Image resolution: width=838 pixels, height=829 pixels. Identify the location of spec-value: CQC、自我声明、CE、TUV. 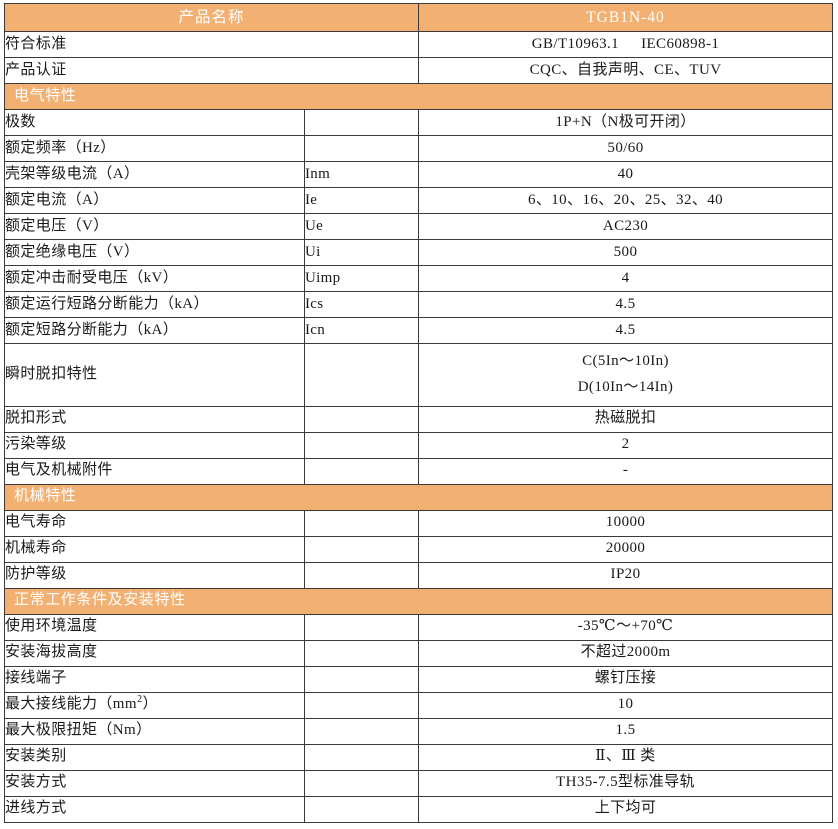
(626, 70).